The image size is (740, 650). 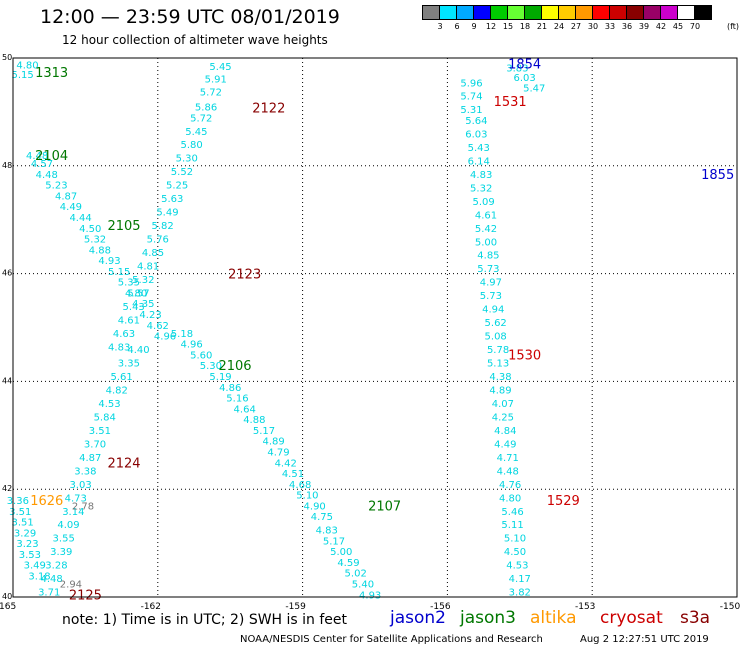 What do you see at coordinates (300, 485) in the screenshot?
I see `swh-value: 4.68` at bounding box center [300, 485].